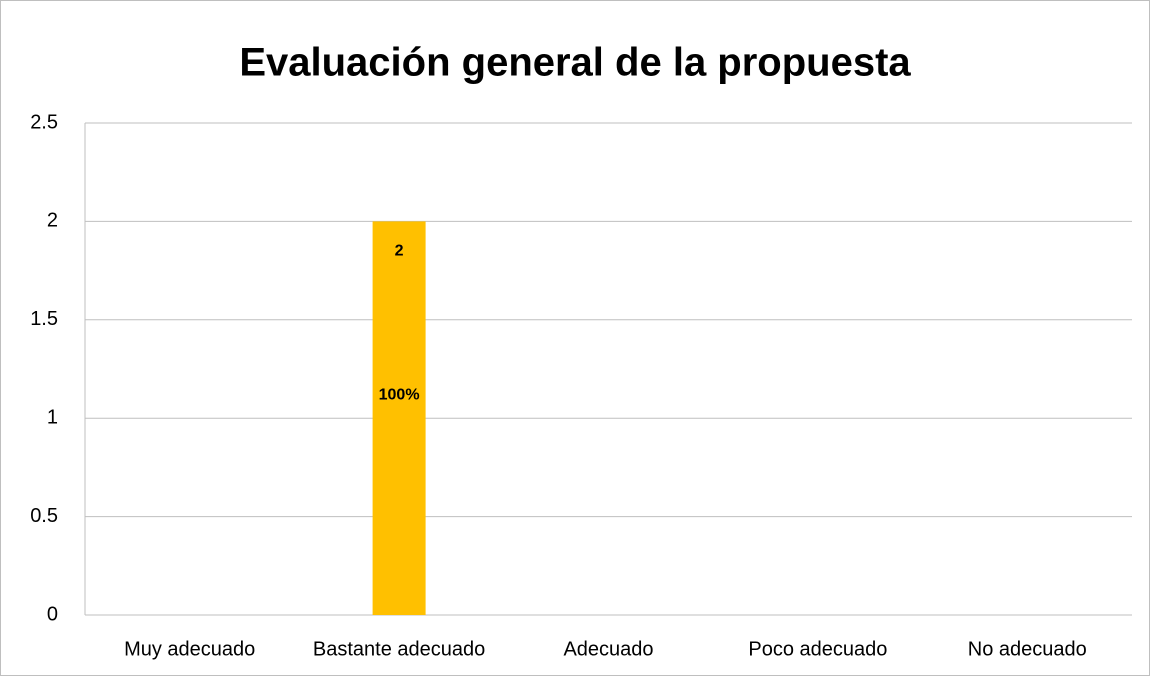  I want to click on value-label: 2, so click(399, 251).